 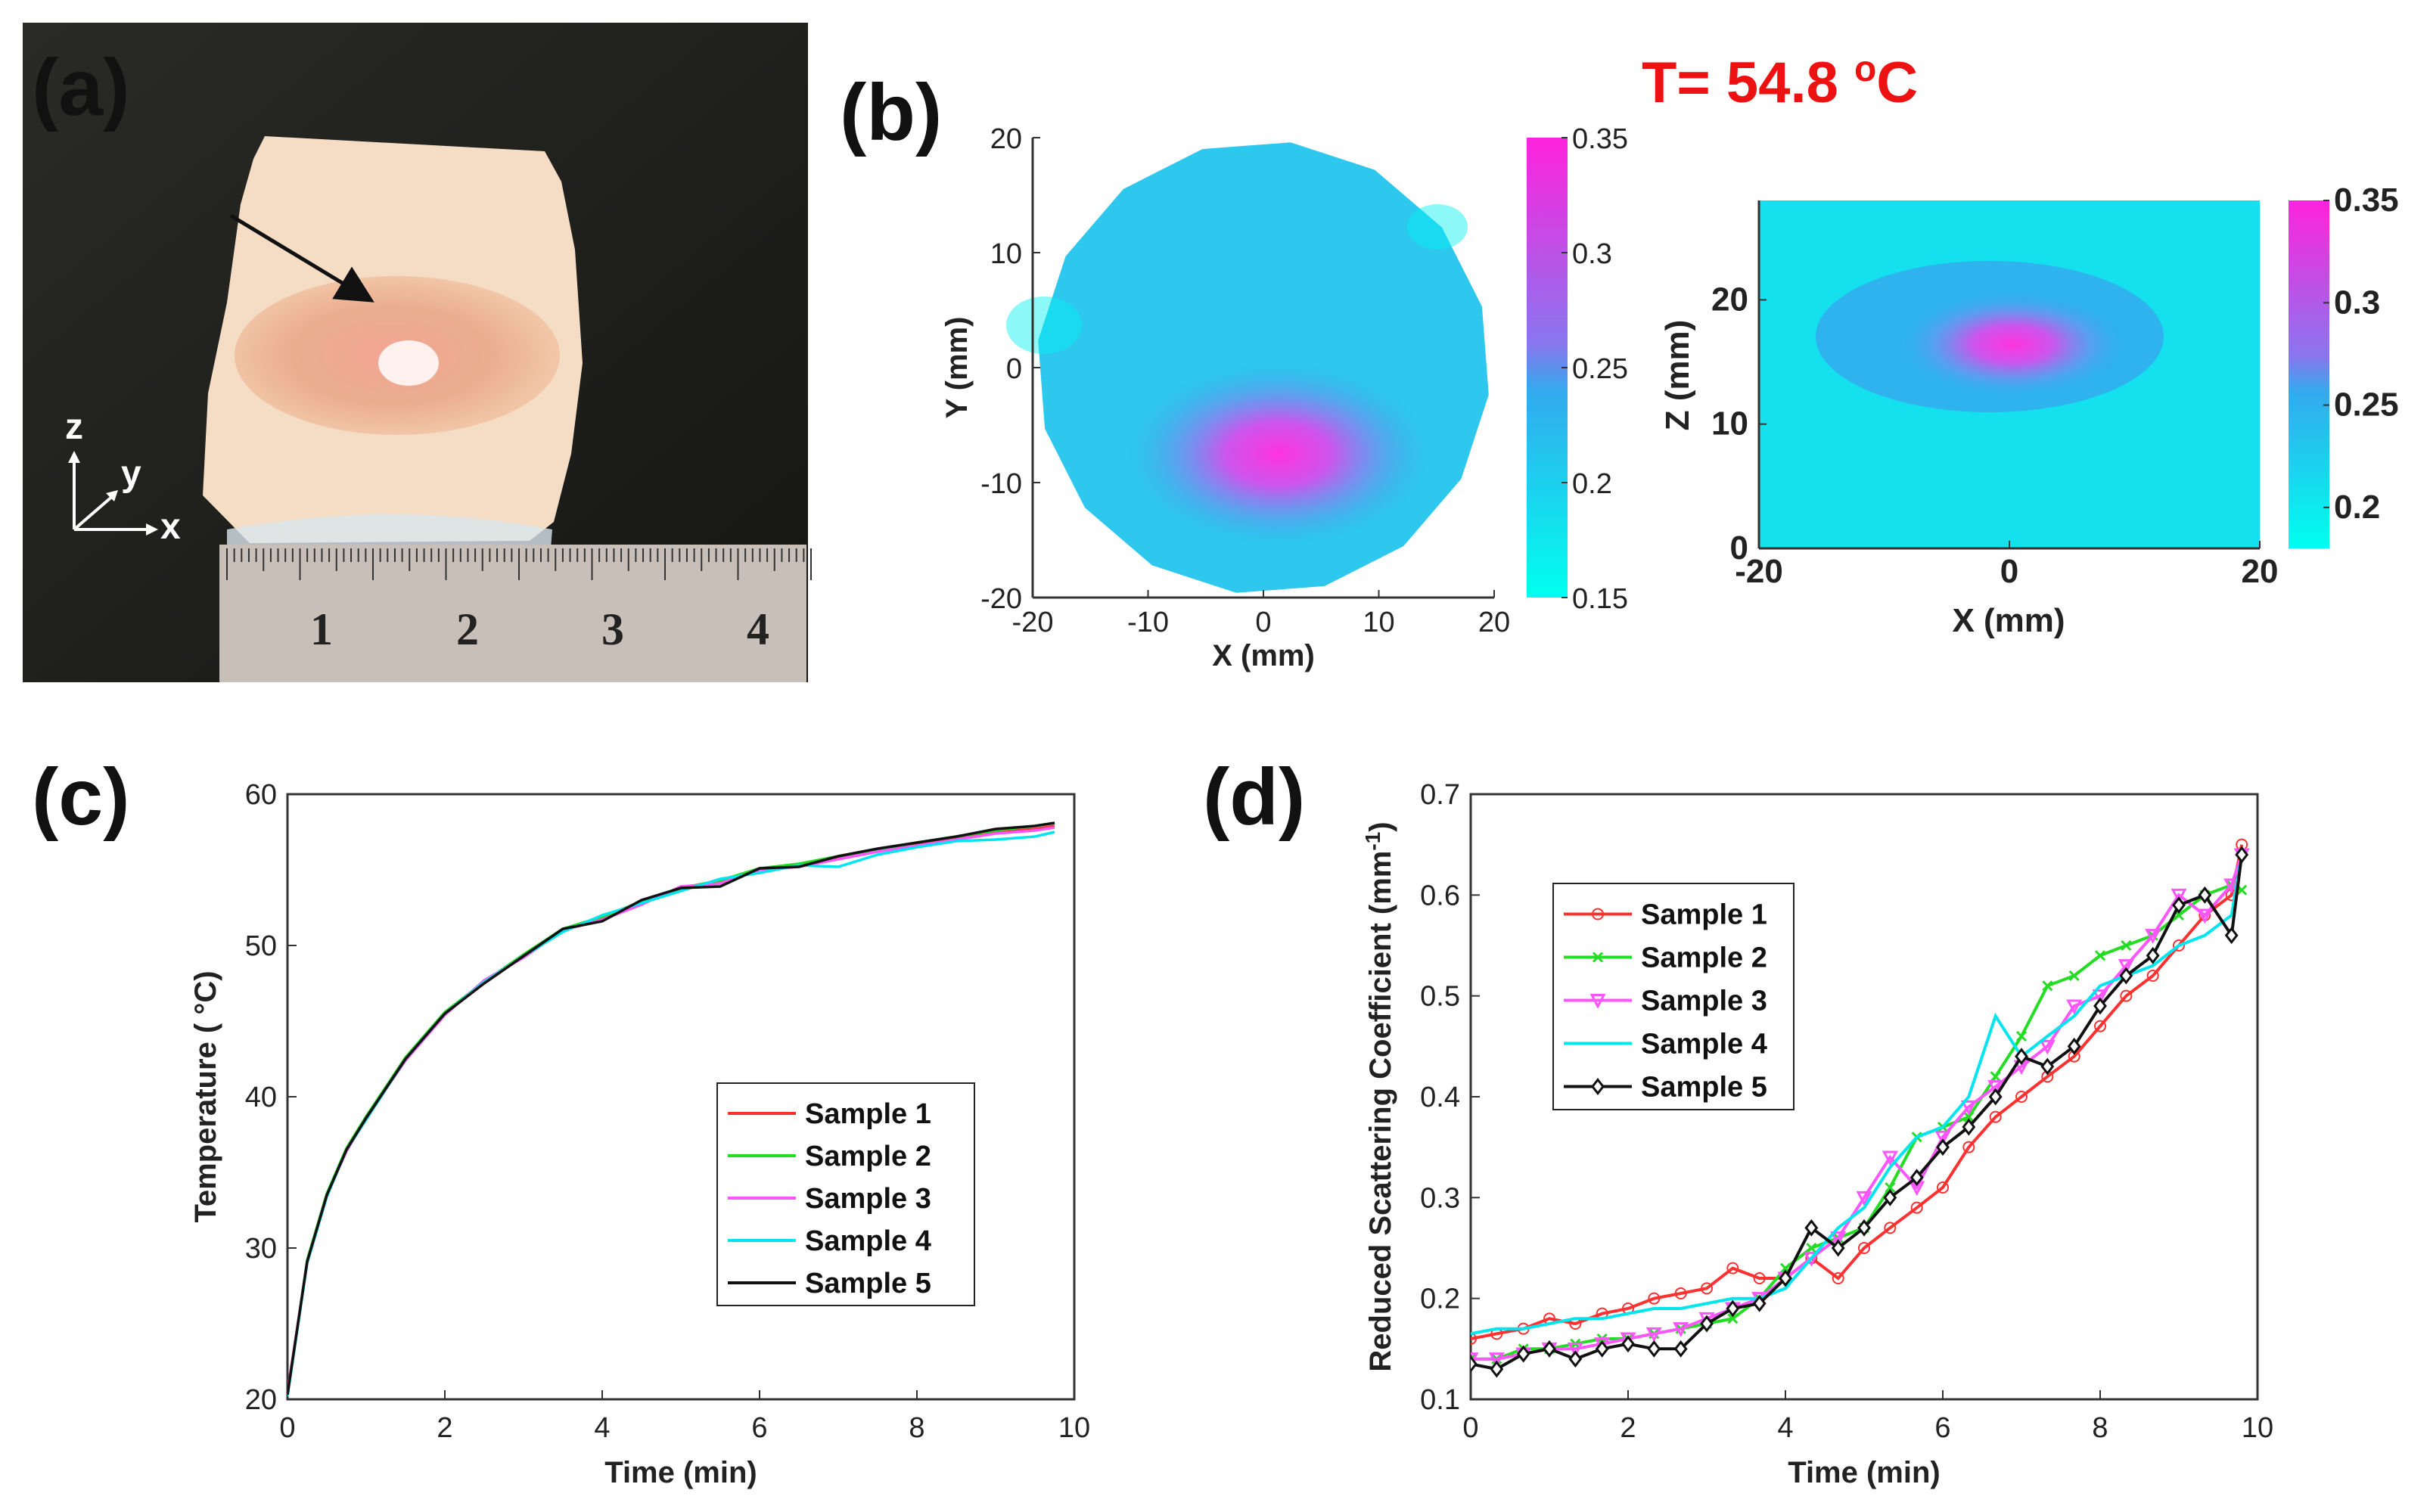 What do you see at coordinates (170, 527) in the screenshot?
I see `axis-letter-x: x` at bounding box center [170, 527].